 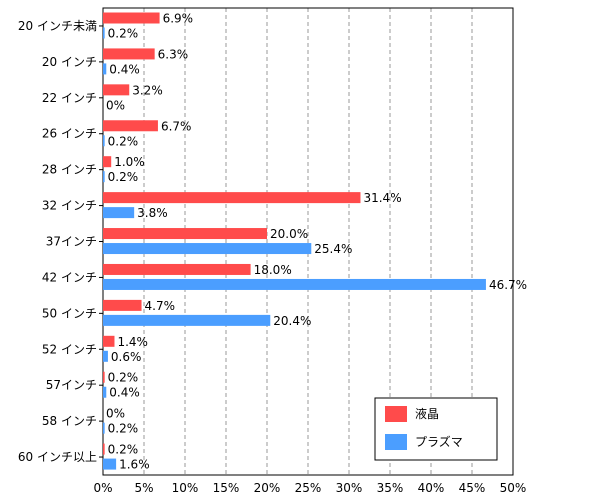 I want to click on category-label: 22 インチ, so click(x=69, y=98).